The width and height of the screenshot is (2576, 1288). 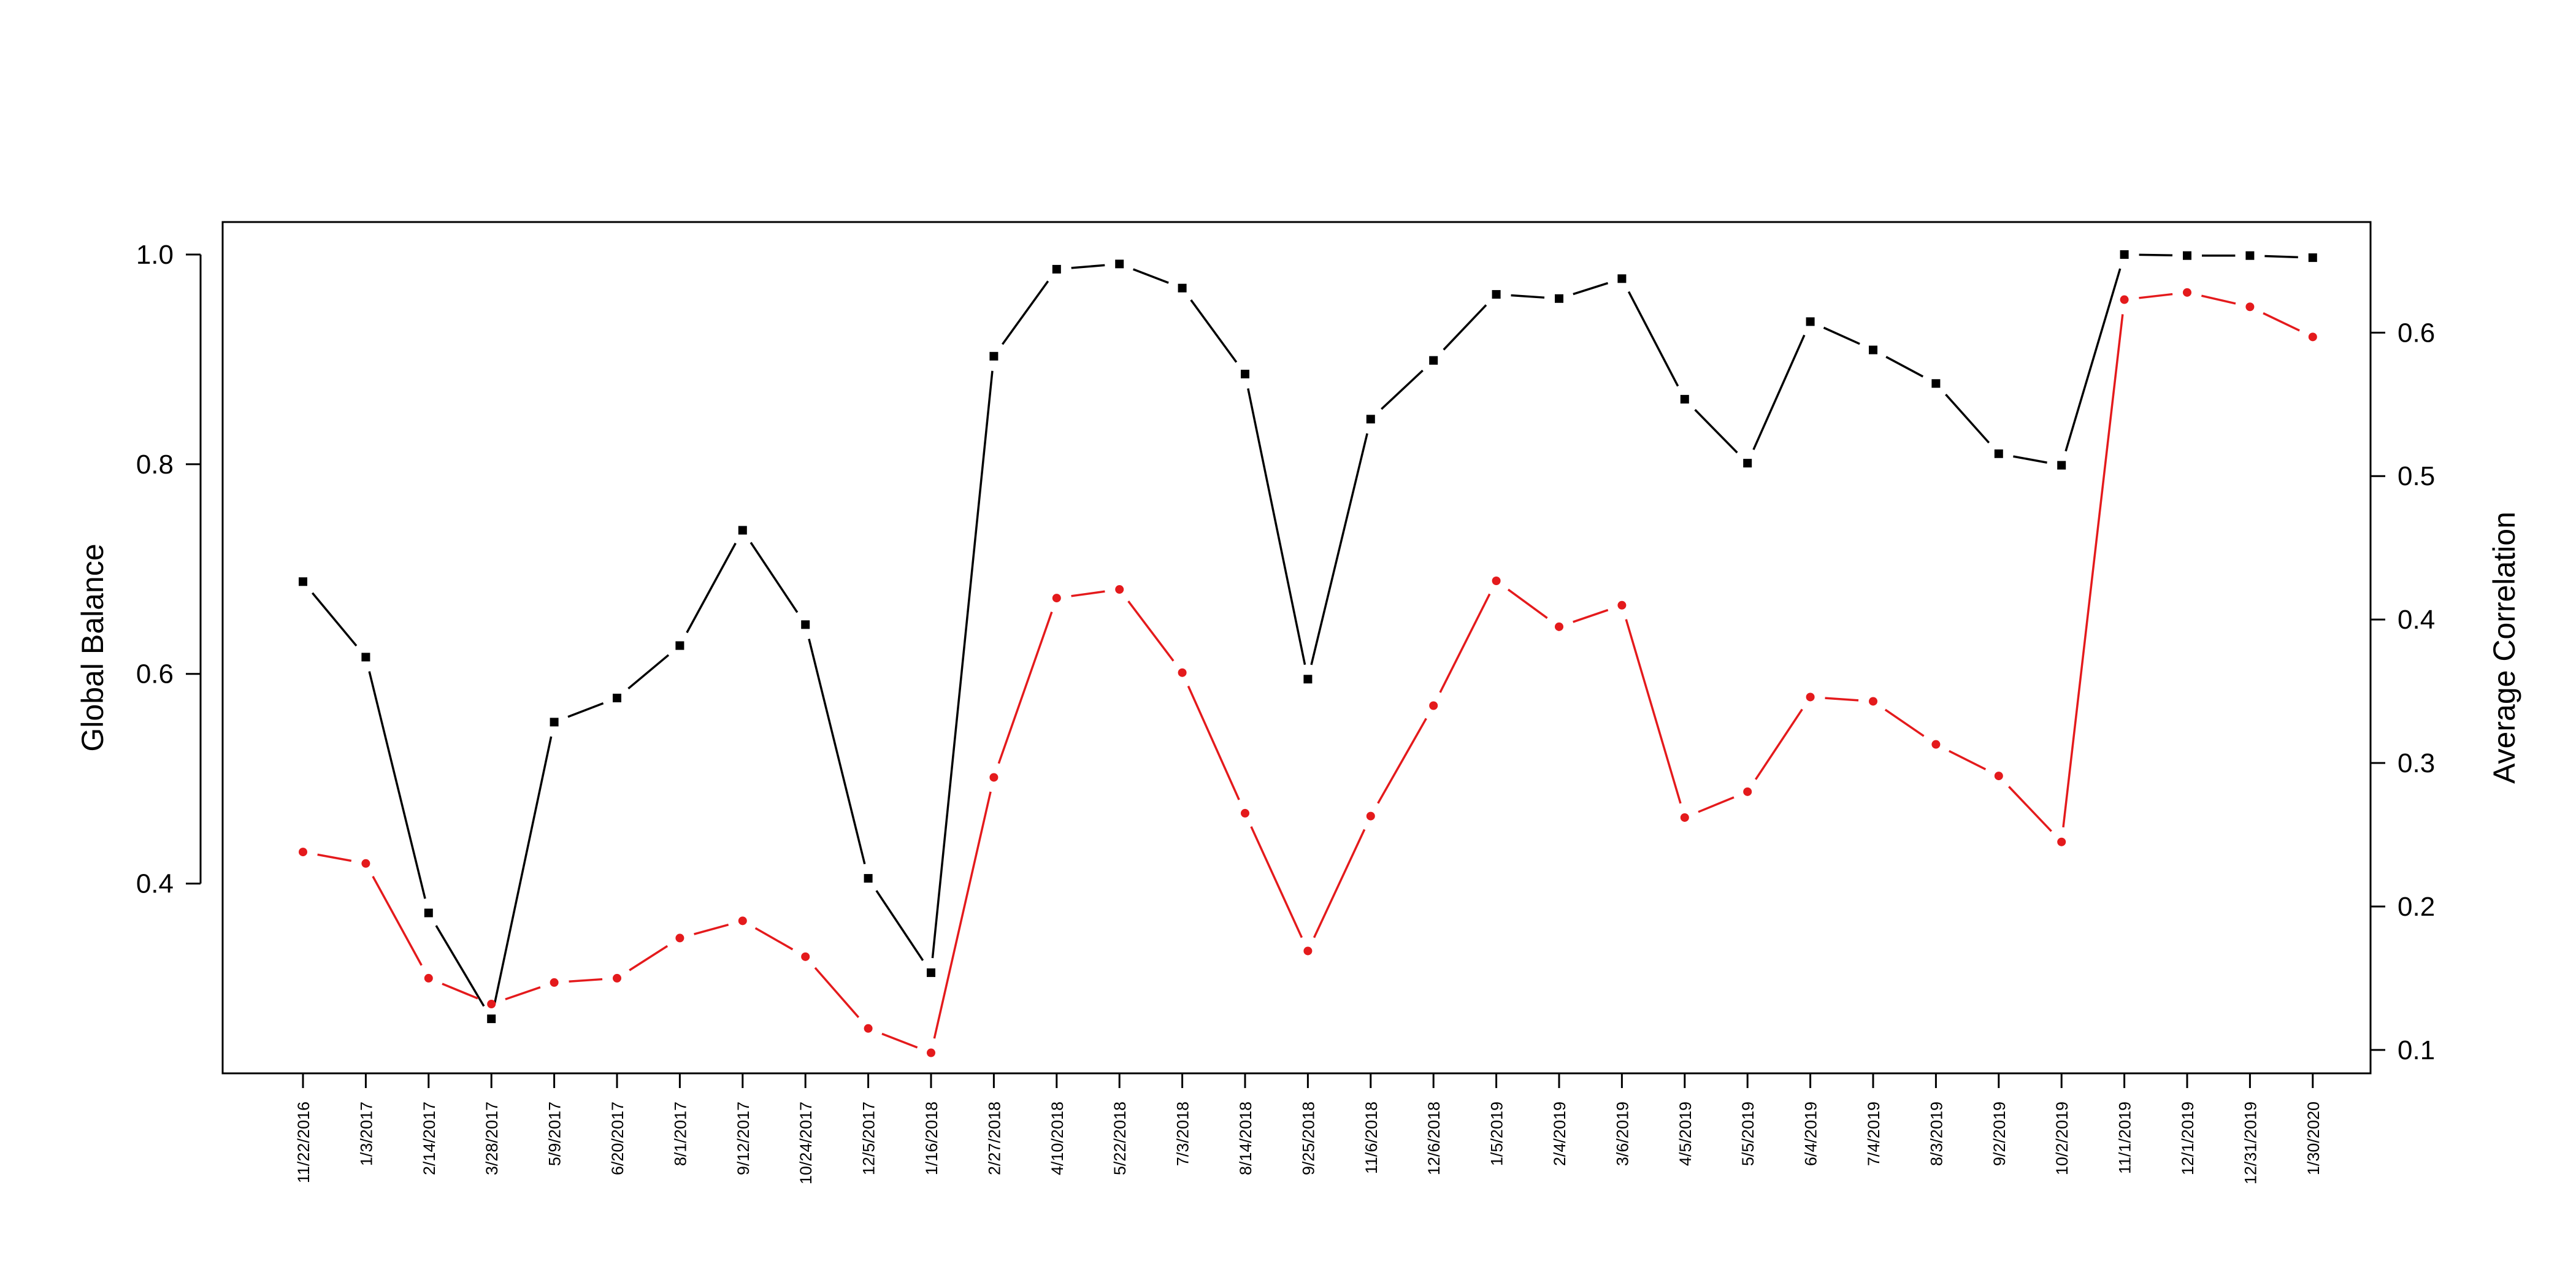 What do you see at coordinates (92, 647) in the screenshot?
I see `y-axis-title-left: Global Balance` at bounding box center [92, 647].